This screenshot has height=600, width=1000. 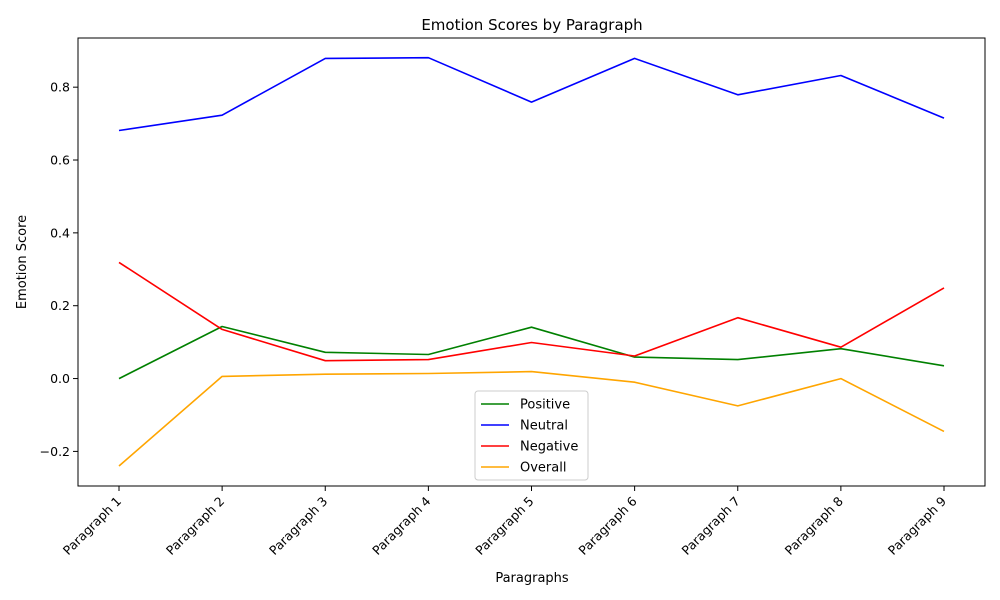 I want to click on y-tick-label: 0.4, so click(x=60, y=232).